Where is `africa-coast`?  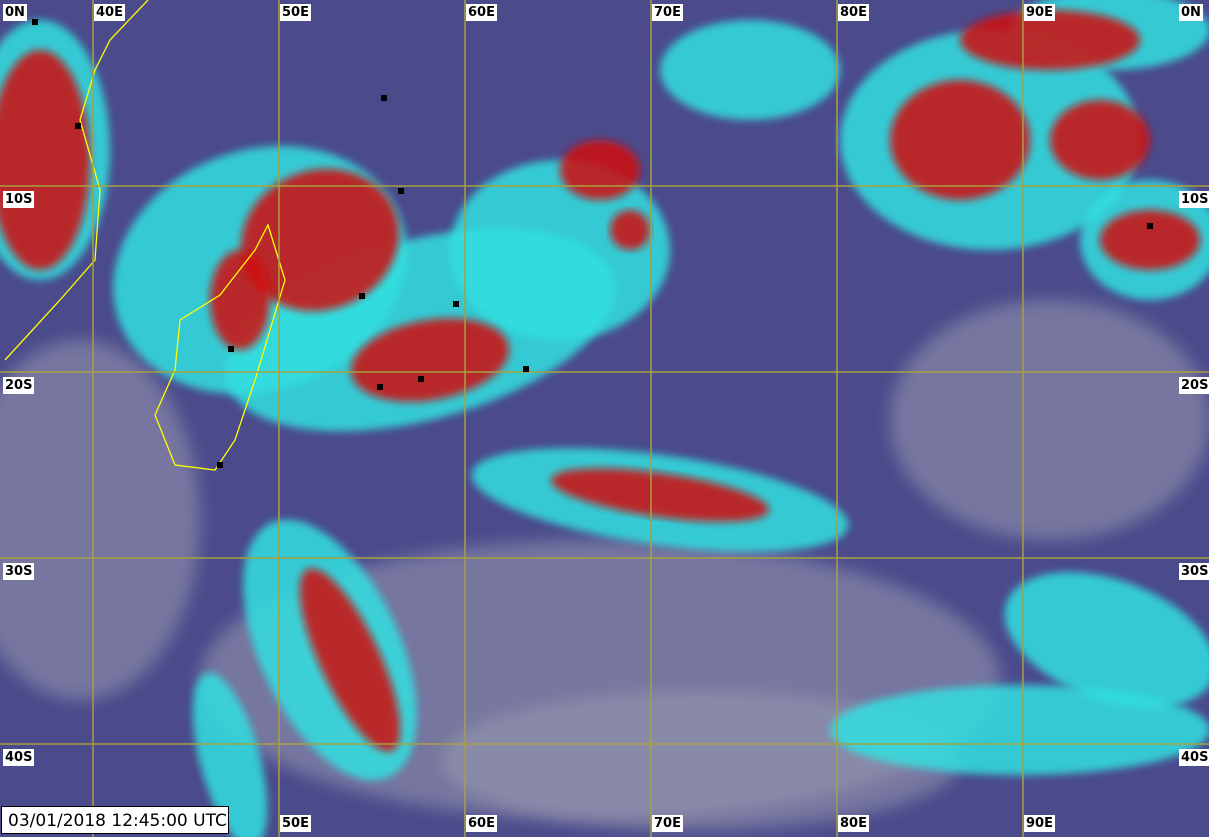
africa-coast is located at coordinates (76, 180).